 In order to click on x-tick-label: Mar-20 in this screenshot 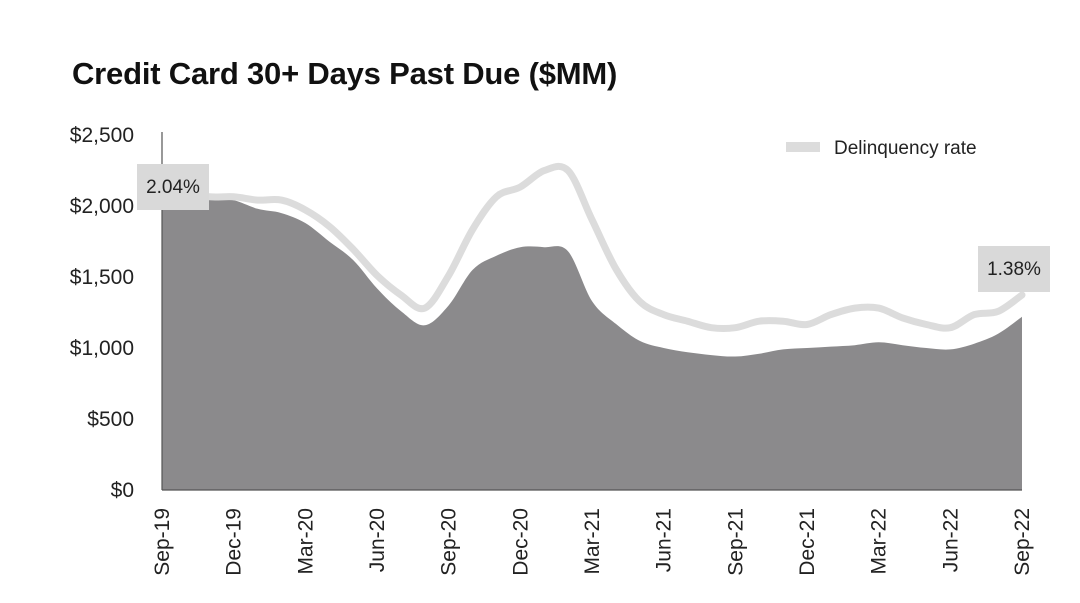, I will do `click(305, 541)`.